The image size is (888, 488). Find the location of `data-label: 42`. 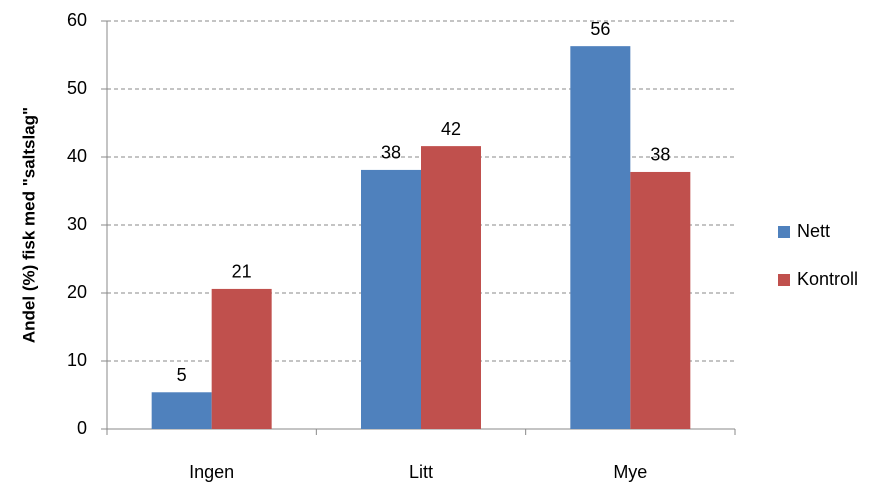

data-label: 42 is located at coordinates (451, 129).